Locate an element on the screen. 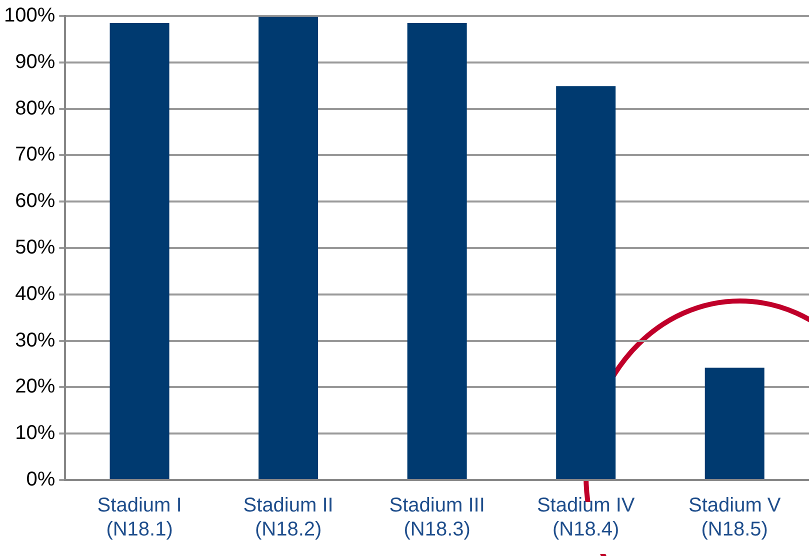 The width and height of the screenshot is (809, 556). x-tick-label: Stadium I (N18.1) is located at coordinates (139, 517).